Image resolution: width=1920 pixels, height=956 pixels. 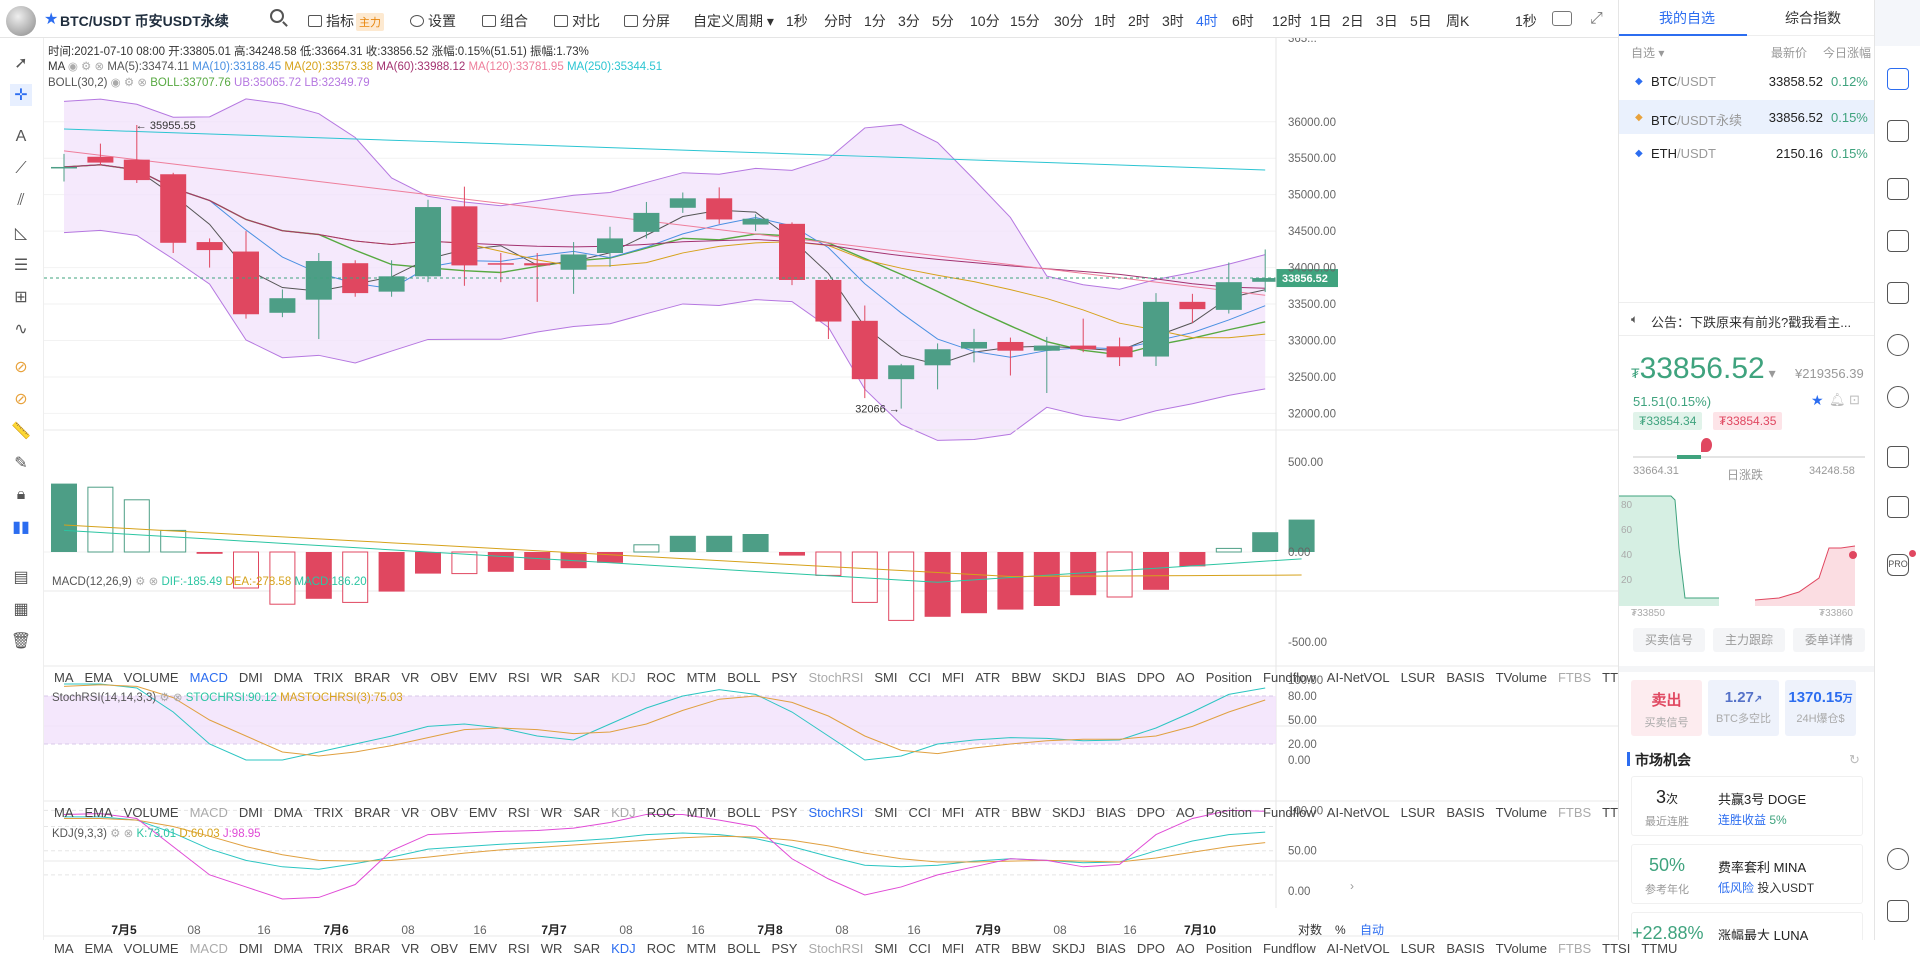 I want to click on crosshair-icon: ✛, so click(x=21, y=95).